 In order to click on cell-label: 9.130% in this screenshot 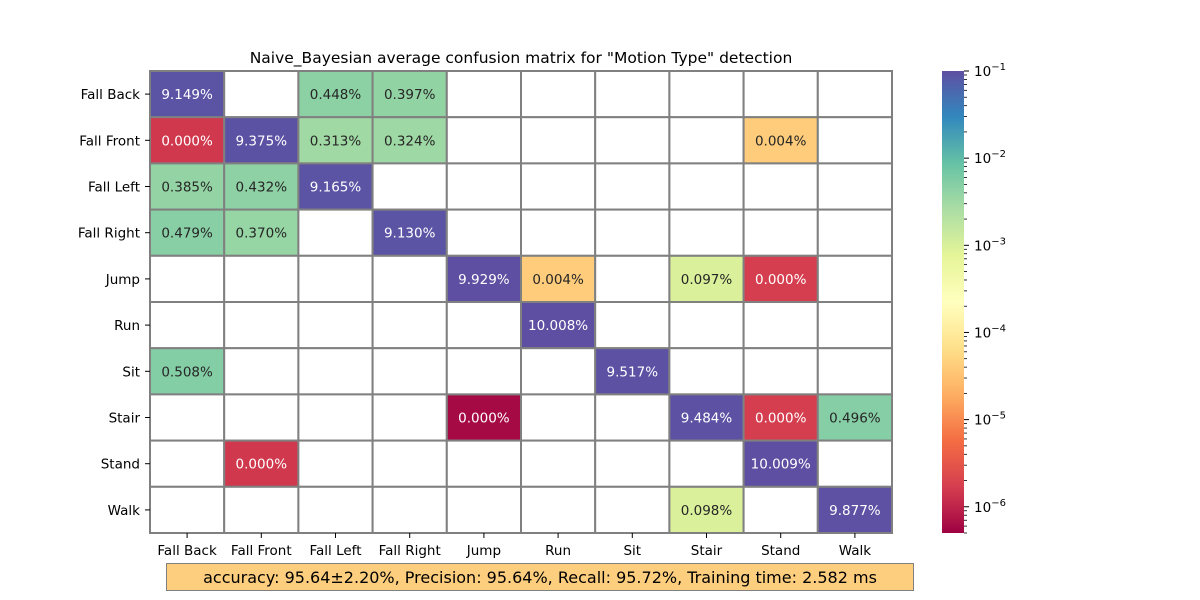, I will do `click(410, 234)`.